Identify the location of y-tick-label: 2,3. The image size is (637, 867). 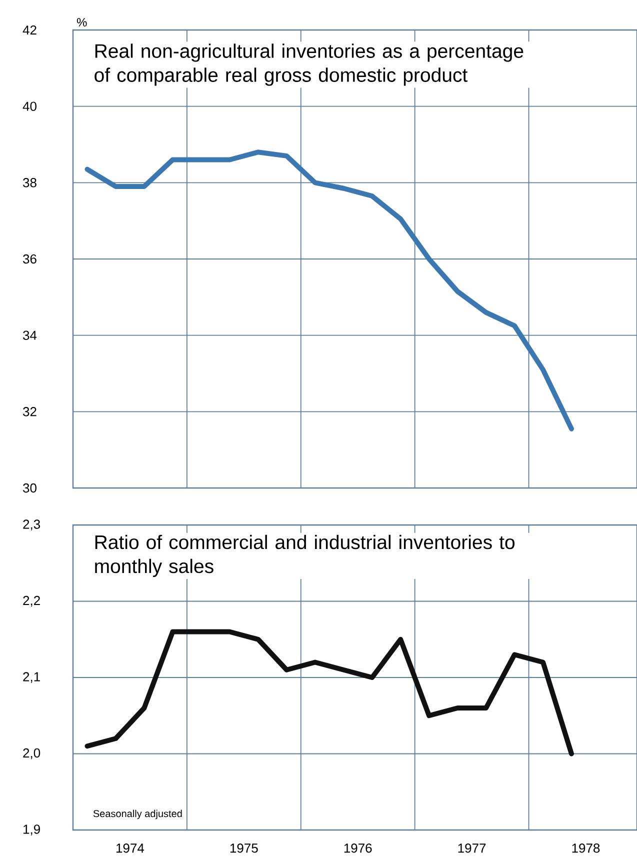
(31, 525).